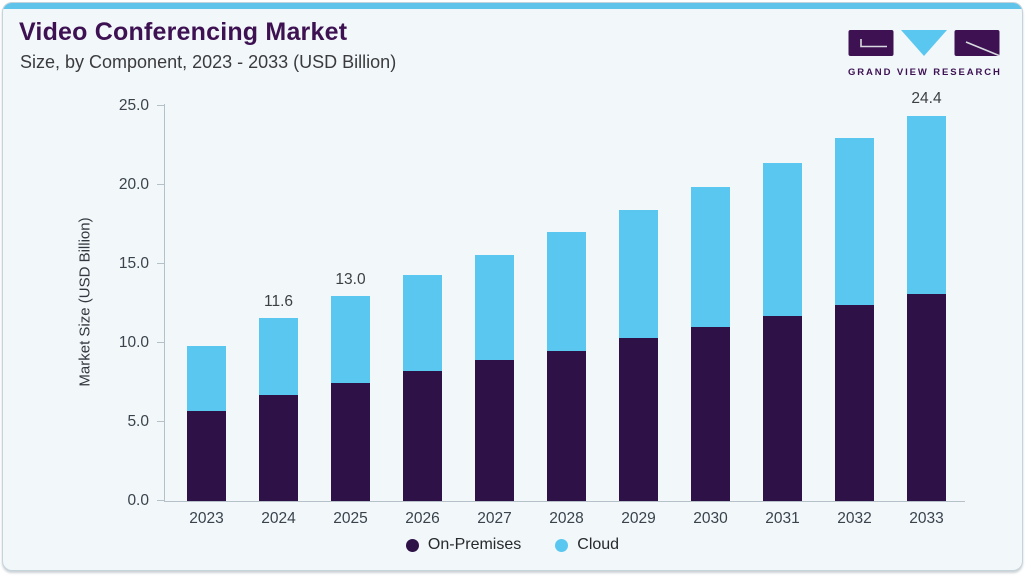 The width and height of the screenshot is (1025, 576). I want to click on x-axis-label: 2026, so click(422, 518).